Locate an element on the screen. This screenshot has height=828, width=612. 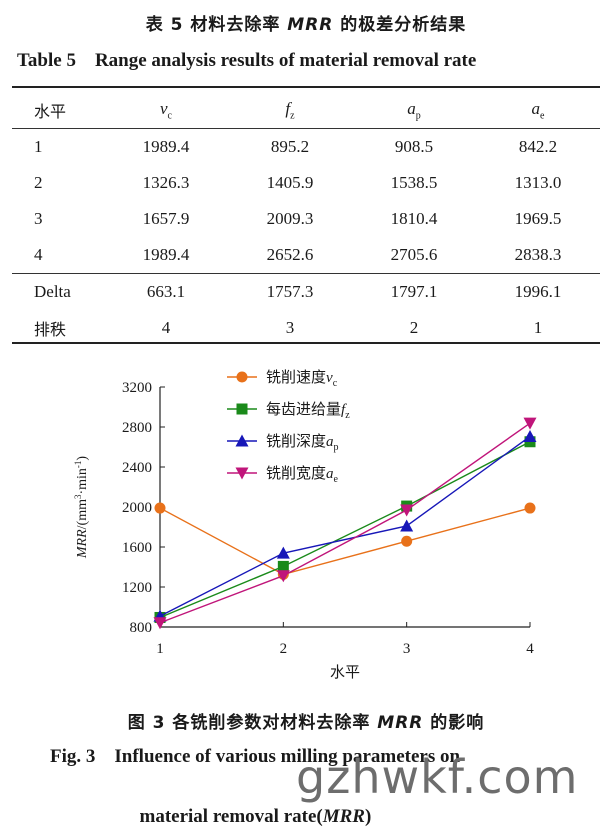
rank-fz: 3 is located at coordinates (290, 327).